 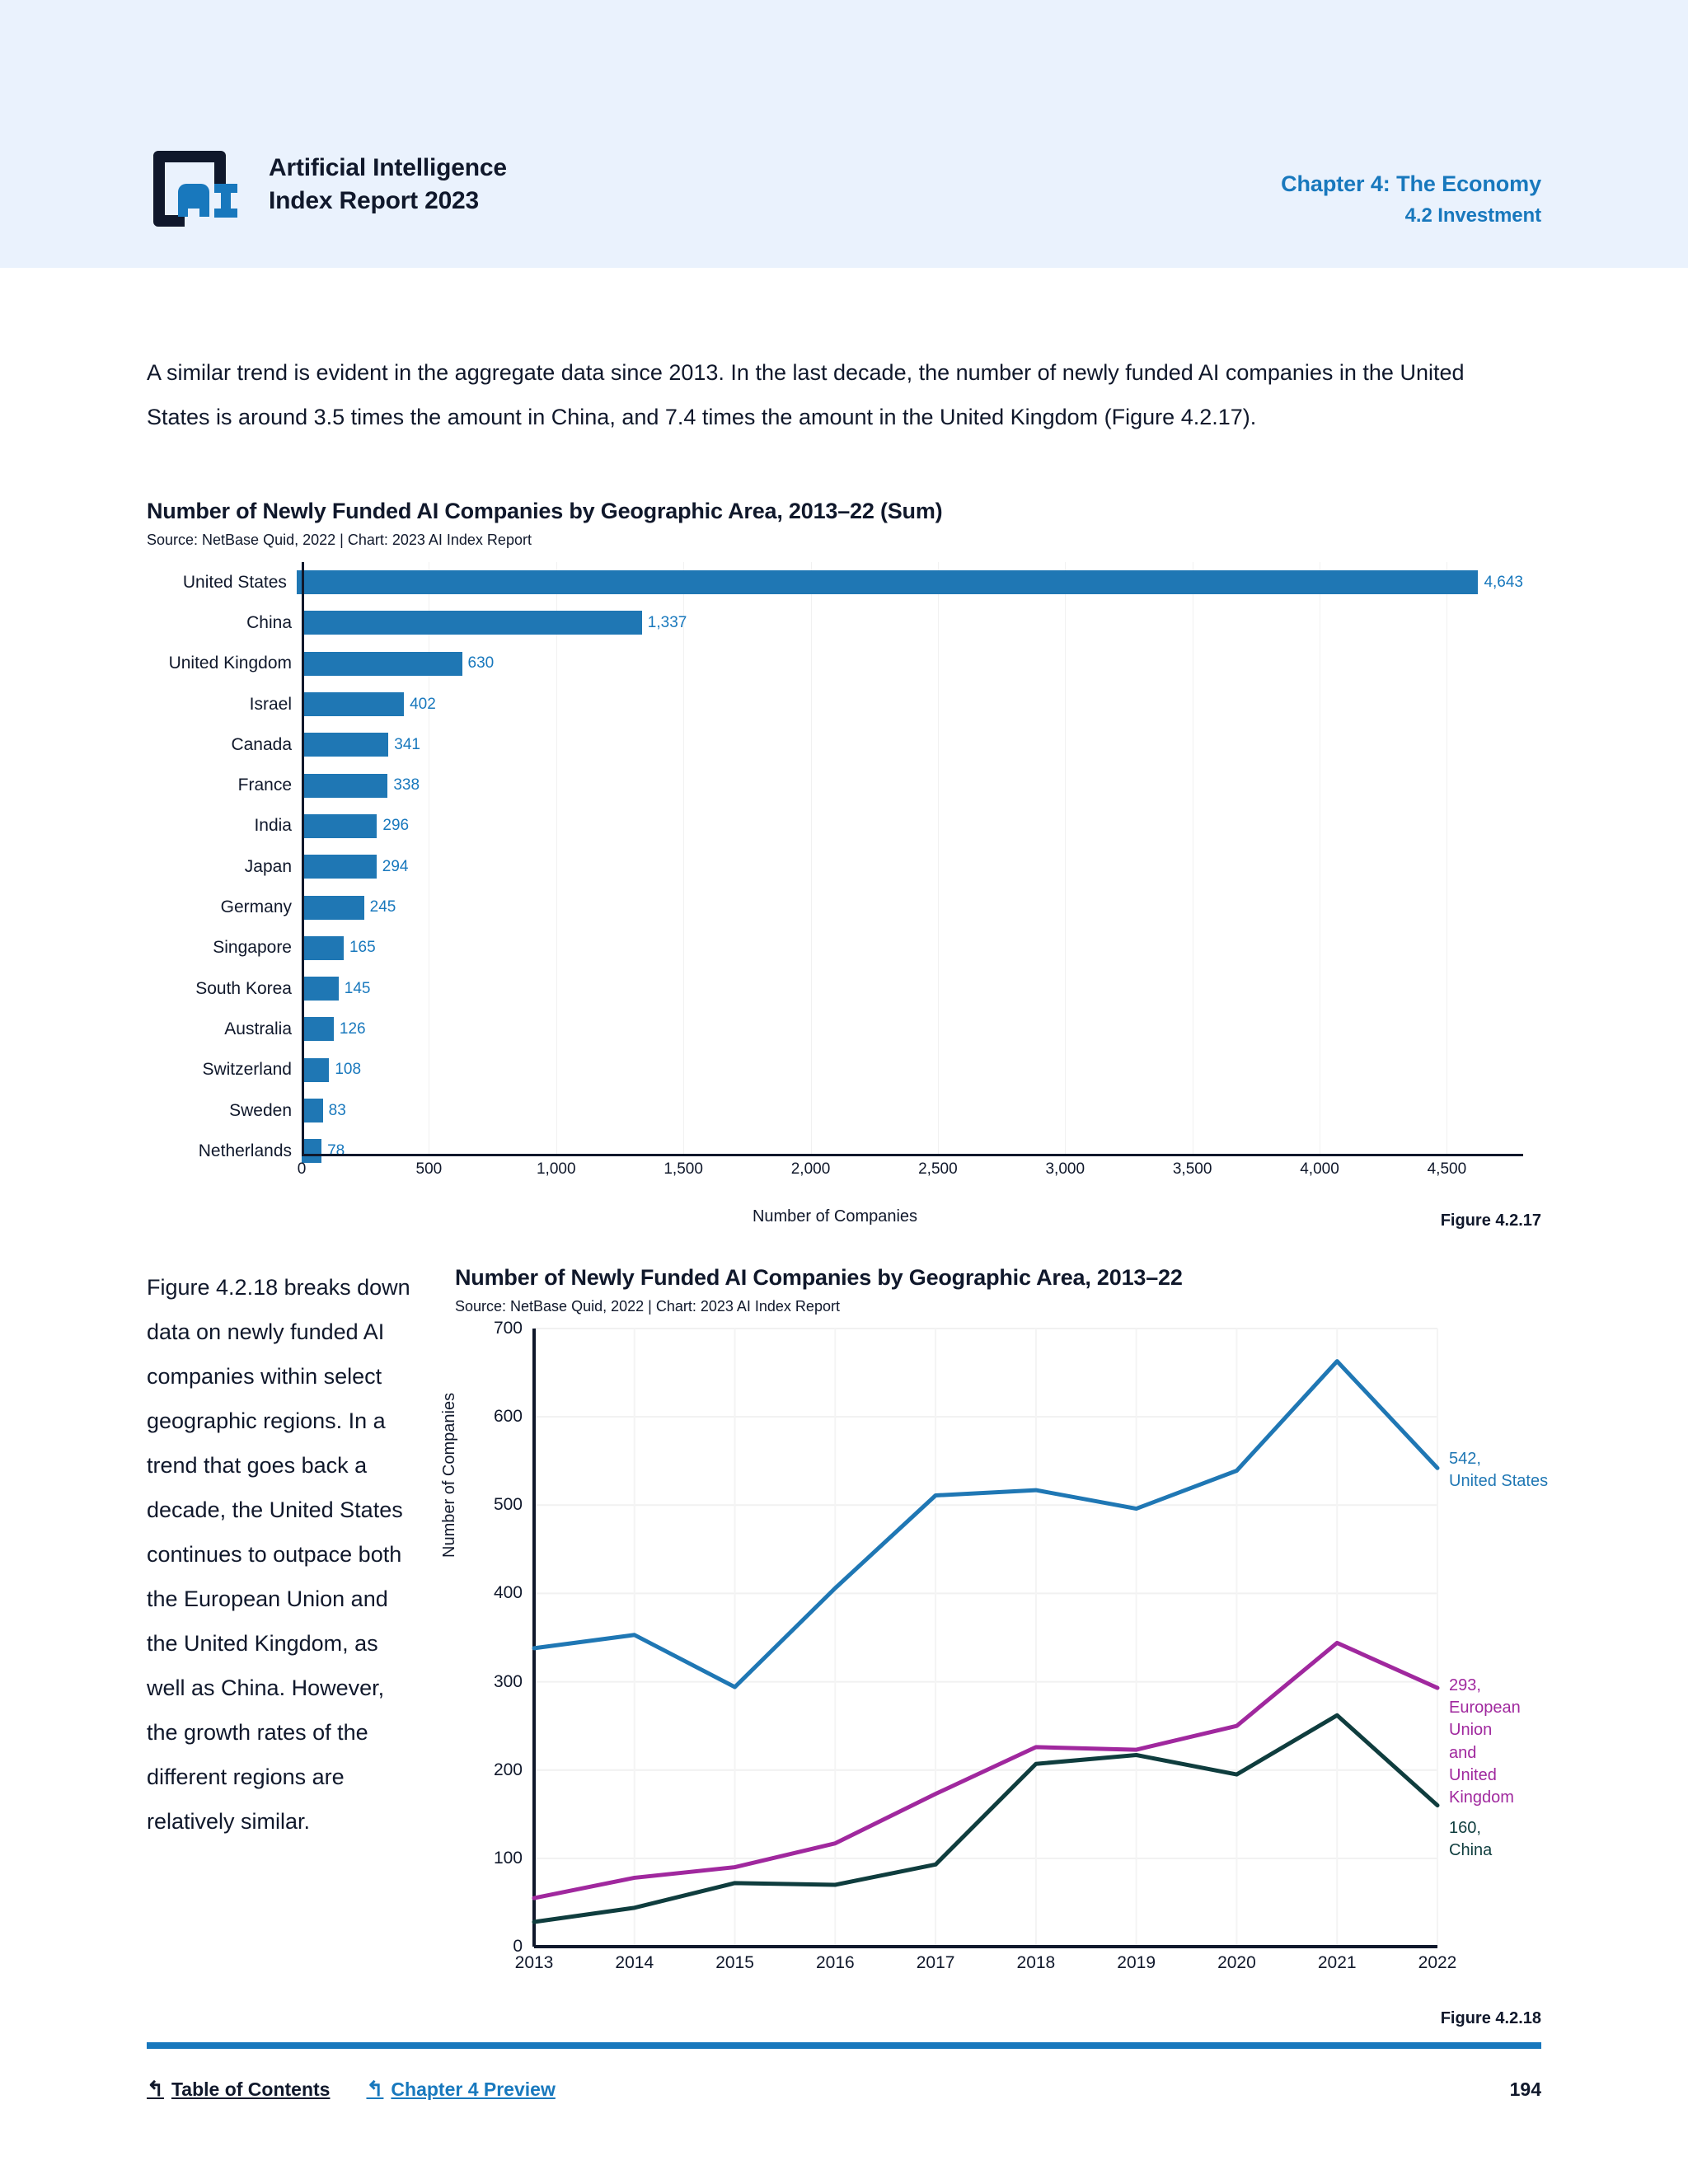 What do you see at coordinates (474, 2089) in the screenshot?
I see `chapter-preview-label: Chapter 4 Preview` at bounding box center [474, 2089].